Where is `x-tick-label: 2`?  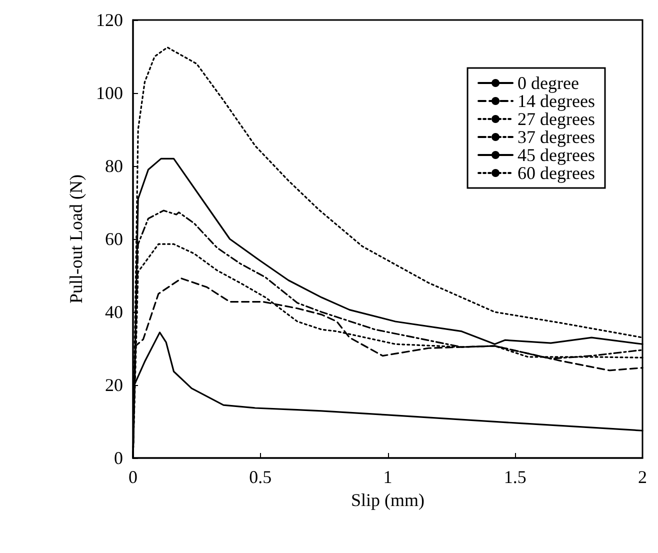
x-tick-label: 2 is located at coordinates (642, 477).